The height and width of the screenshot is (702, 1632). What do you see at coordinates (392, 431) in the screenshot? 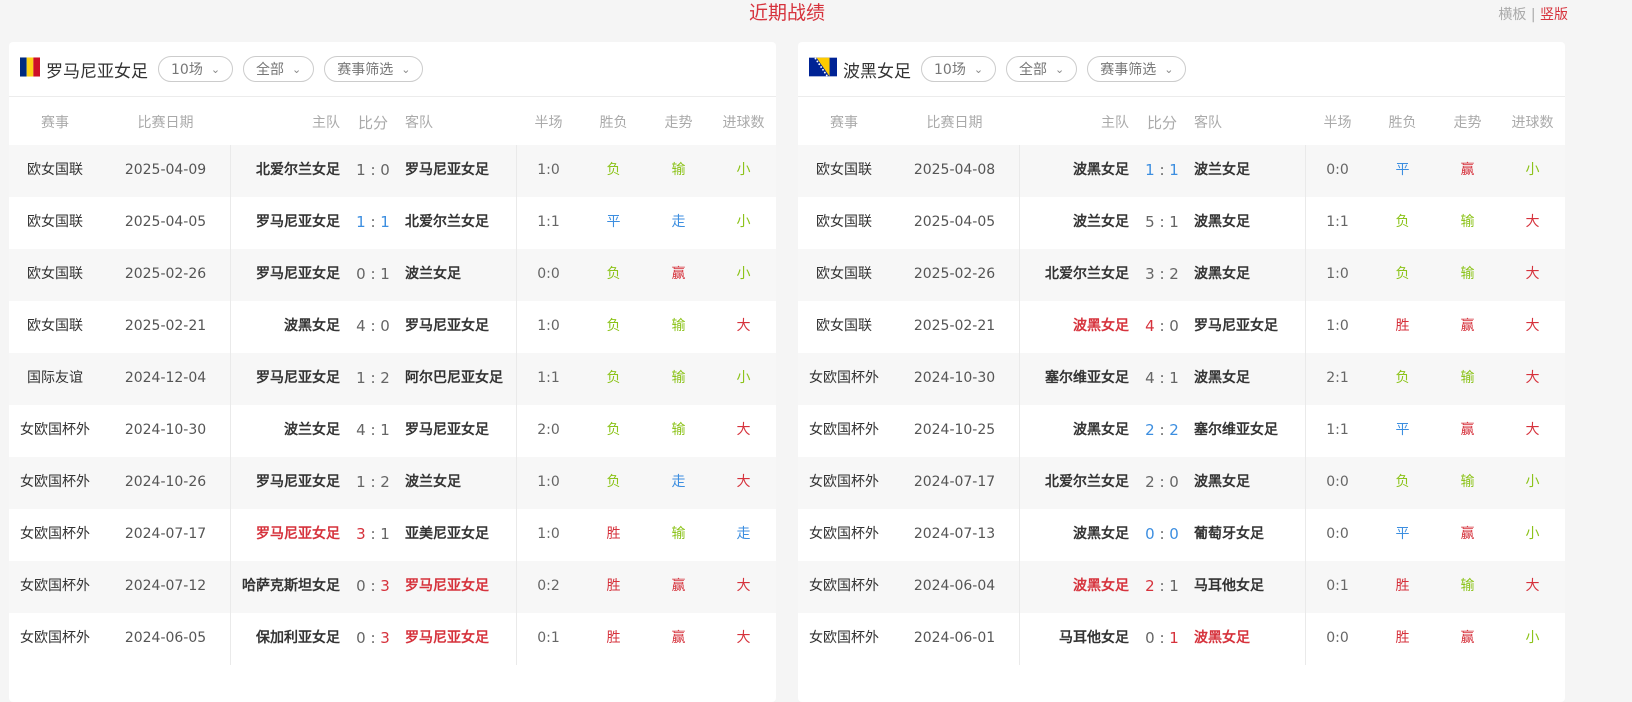
I see `match-row: 女欧国杯外 2024-10-30 波兰女足 4 : 1 罗马尼亚女足 2:0 负 输 大` at bounding box center [392, 431].